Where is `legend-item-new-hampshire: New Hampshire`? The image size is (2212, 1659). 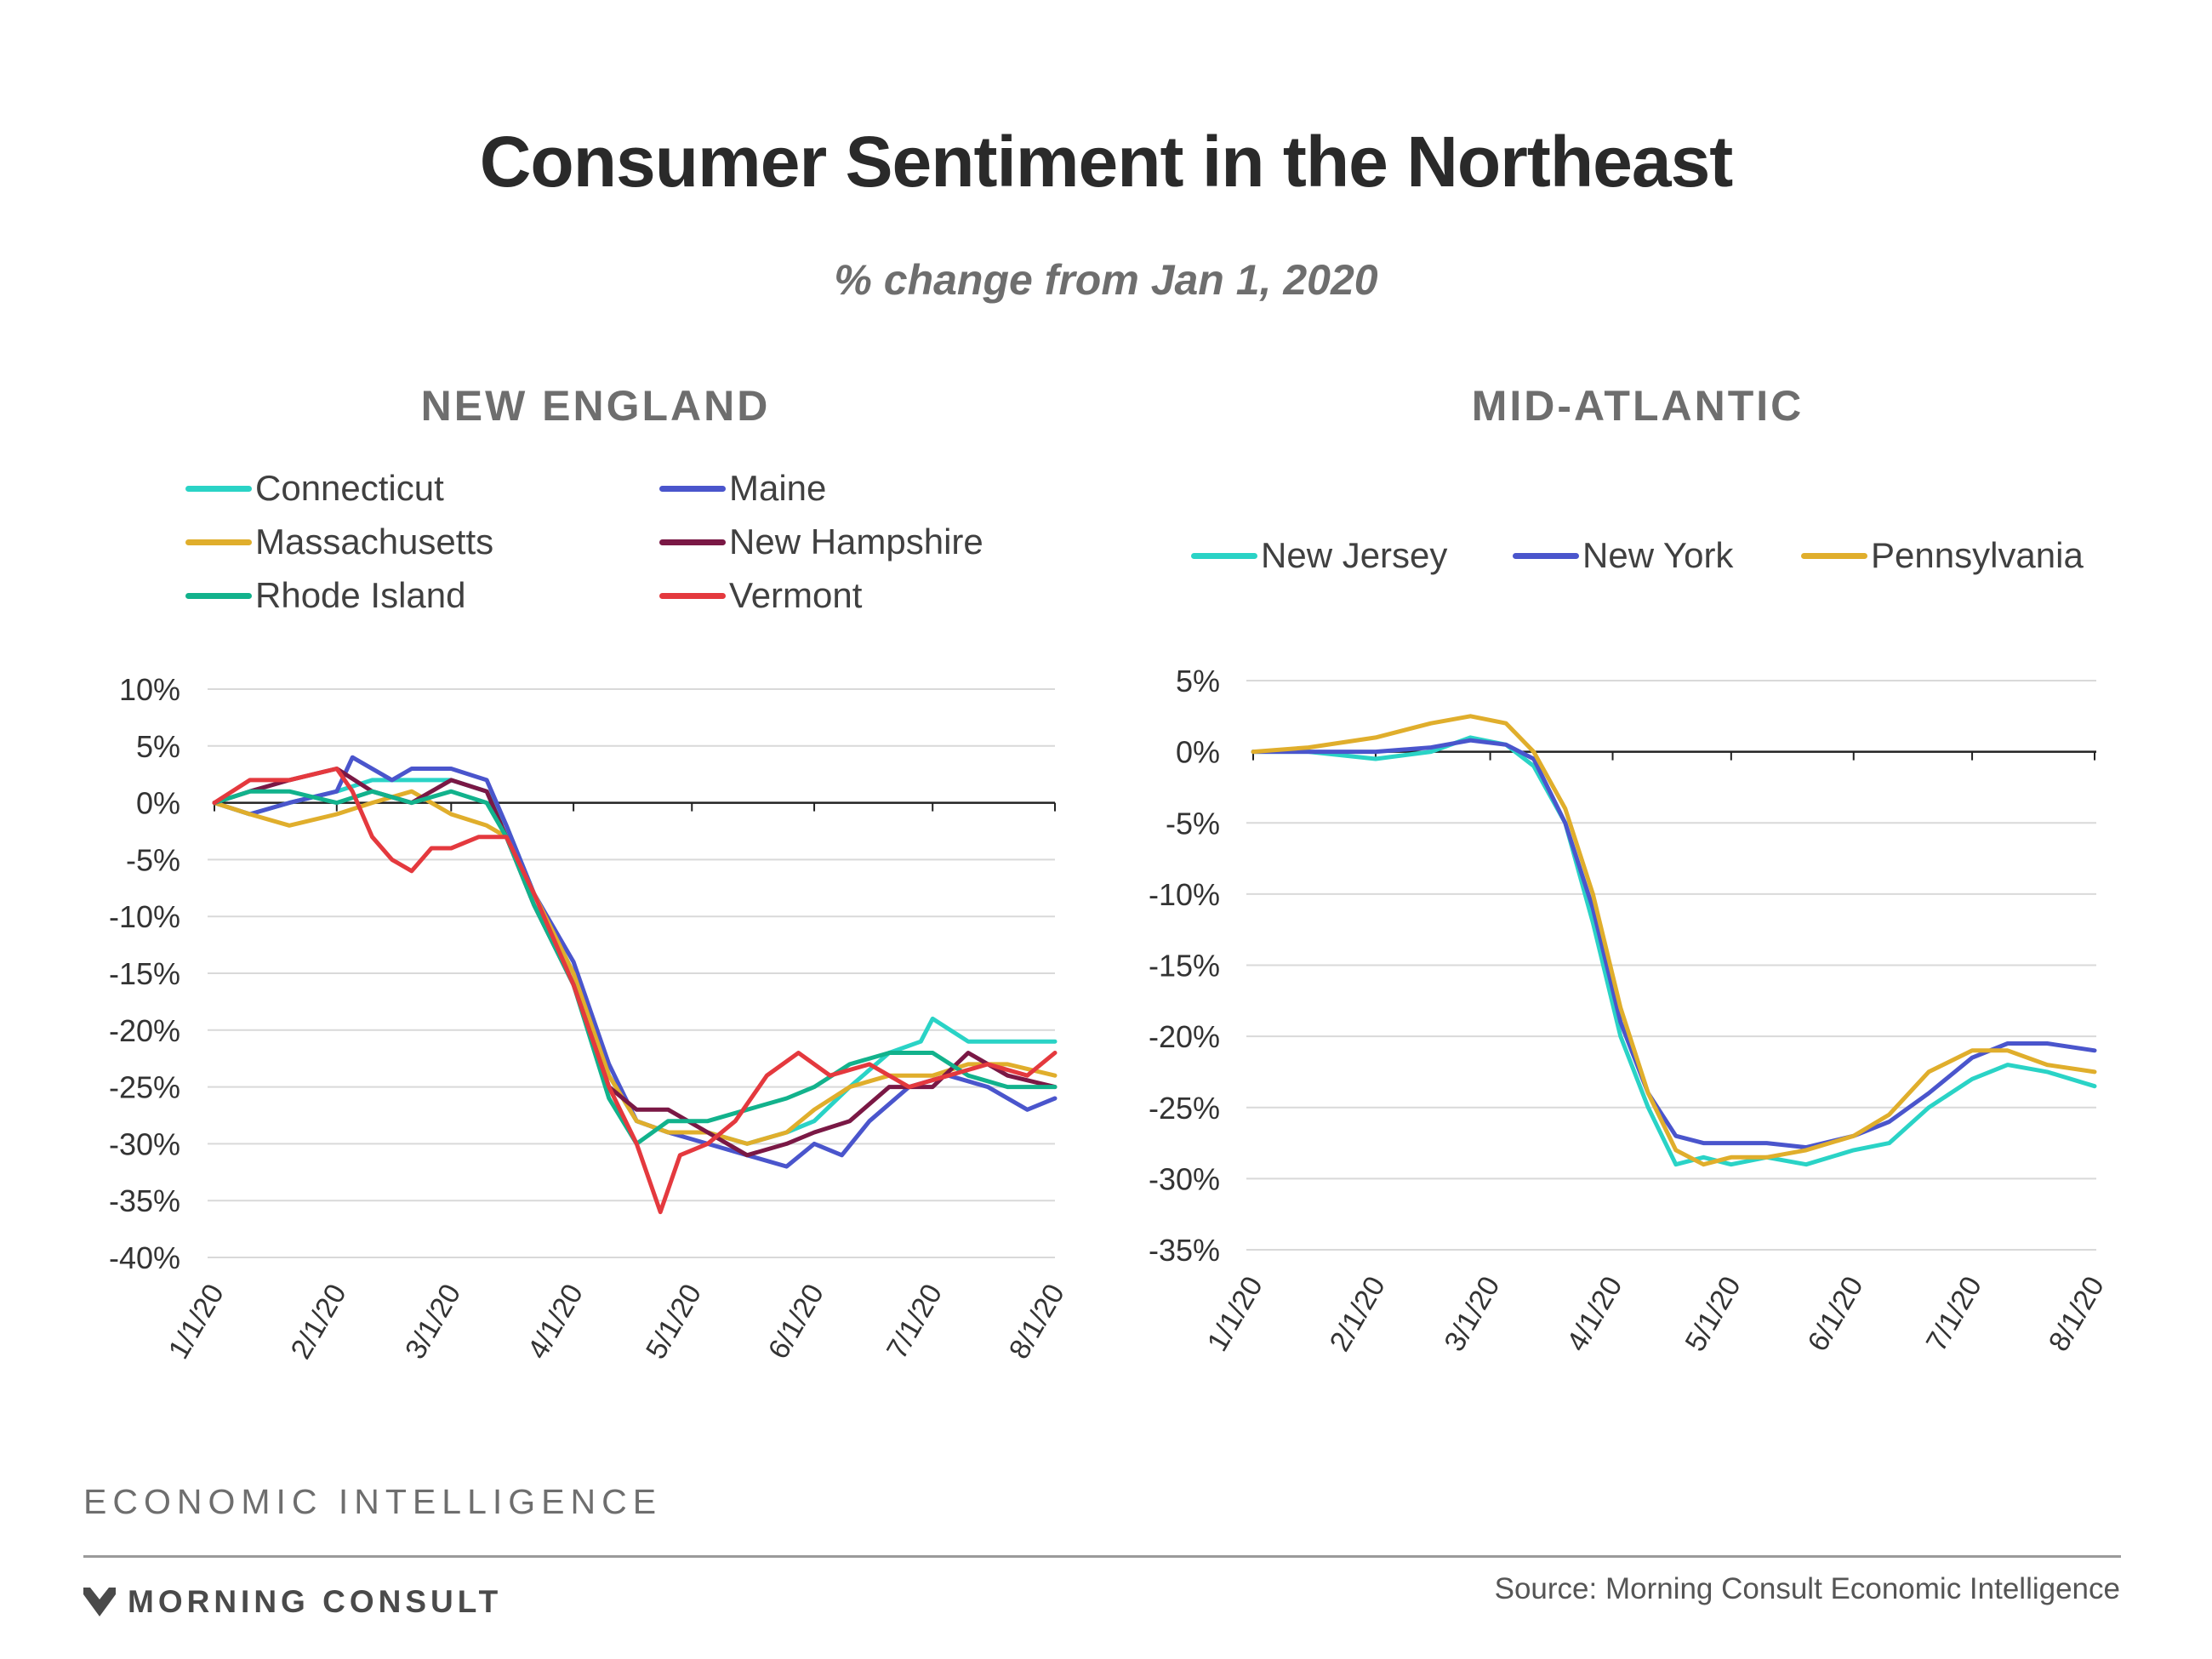 legend-item-new-hampshire: New Hampshire is located at coordinates (821, 542).